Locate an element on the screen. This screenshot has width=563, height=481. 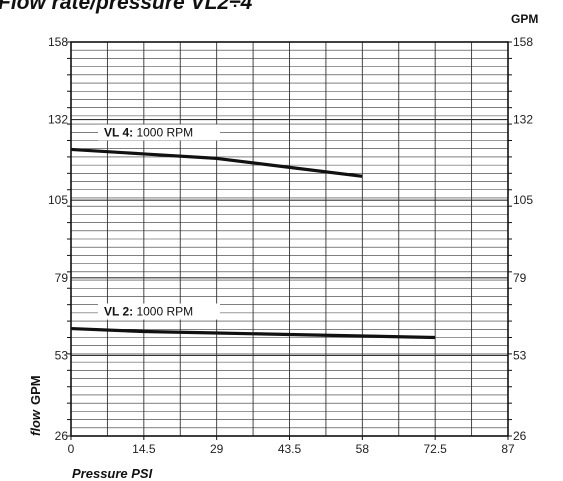
x-tick-label: 87 is located at coordinates (508, 449).